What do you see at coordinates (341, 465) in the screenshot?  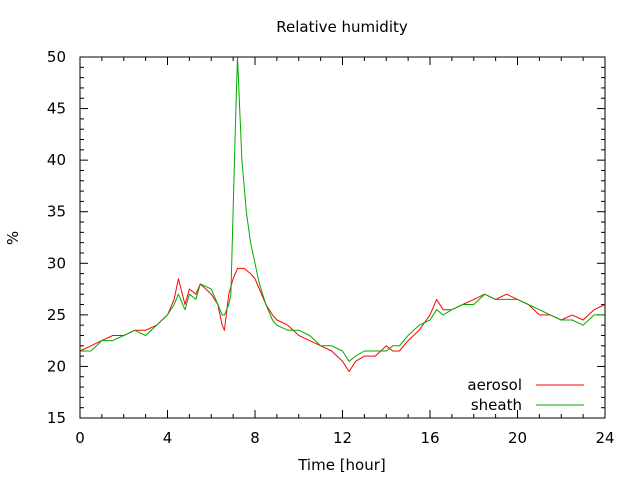 I see `x-axis-label: Time [hour]` at bounding box center [341, 465].